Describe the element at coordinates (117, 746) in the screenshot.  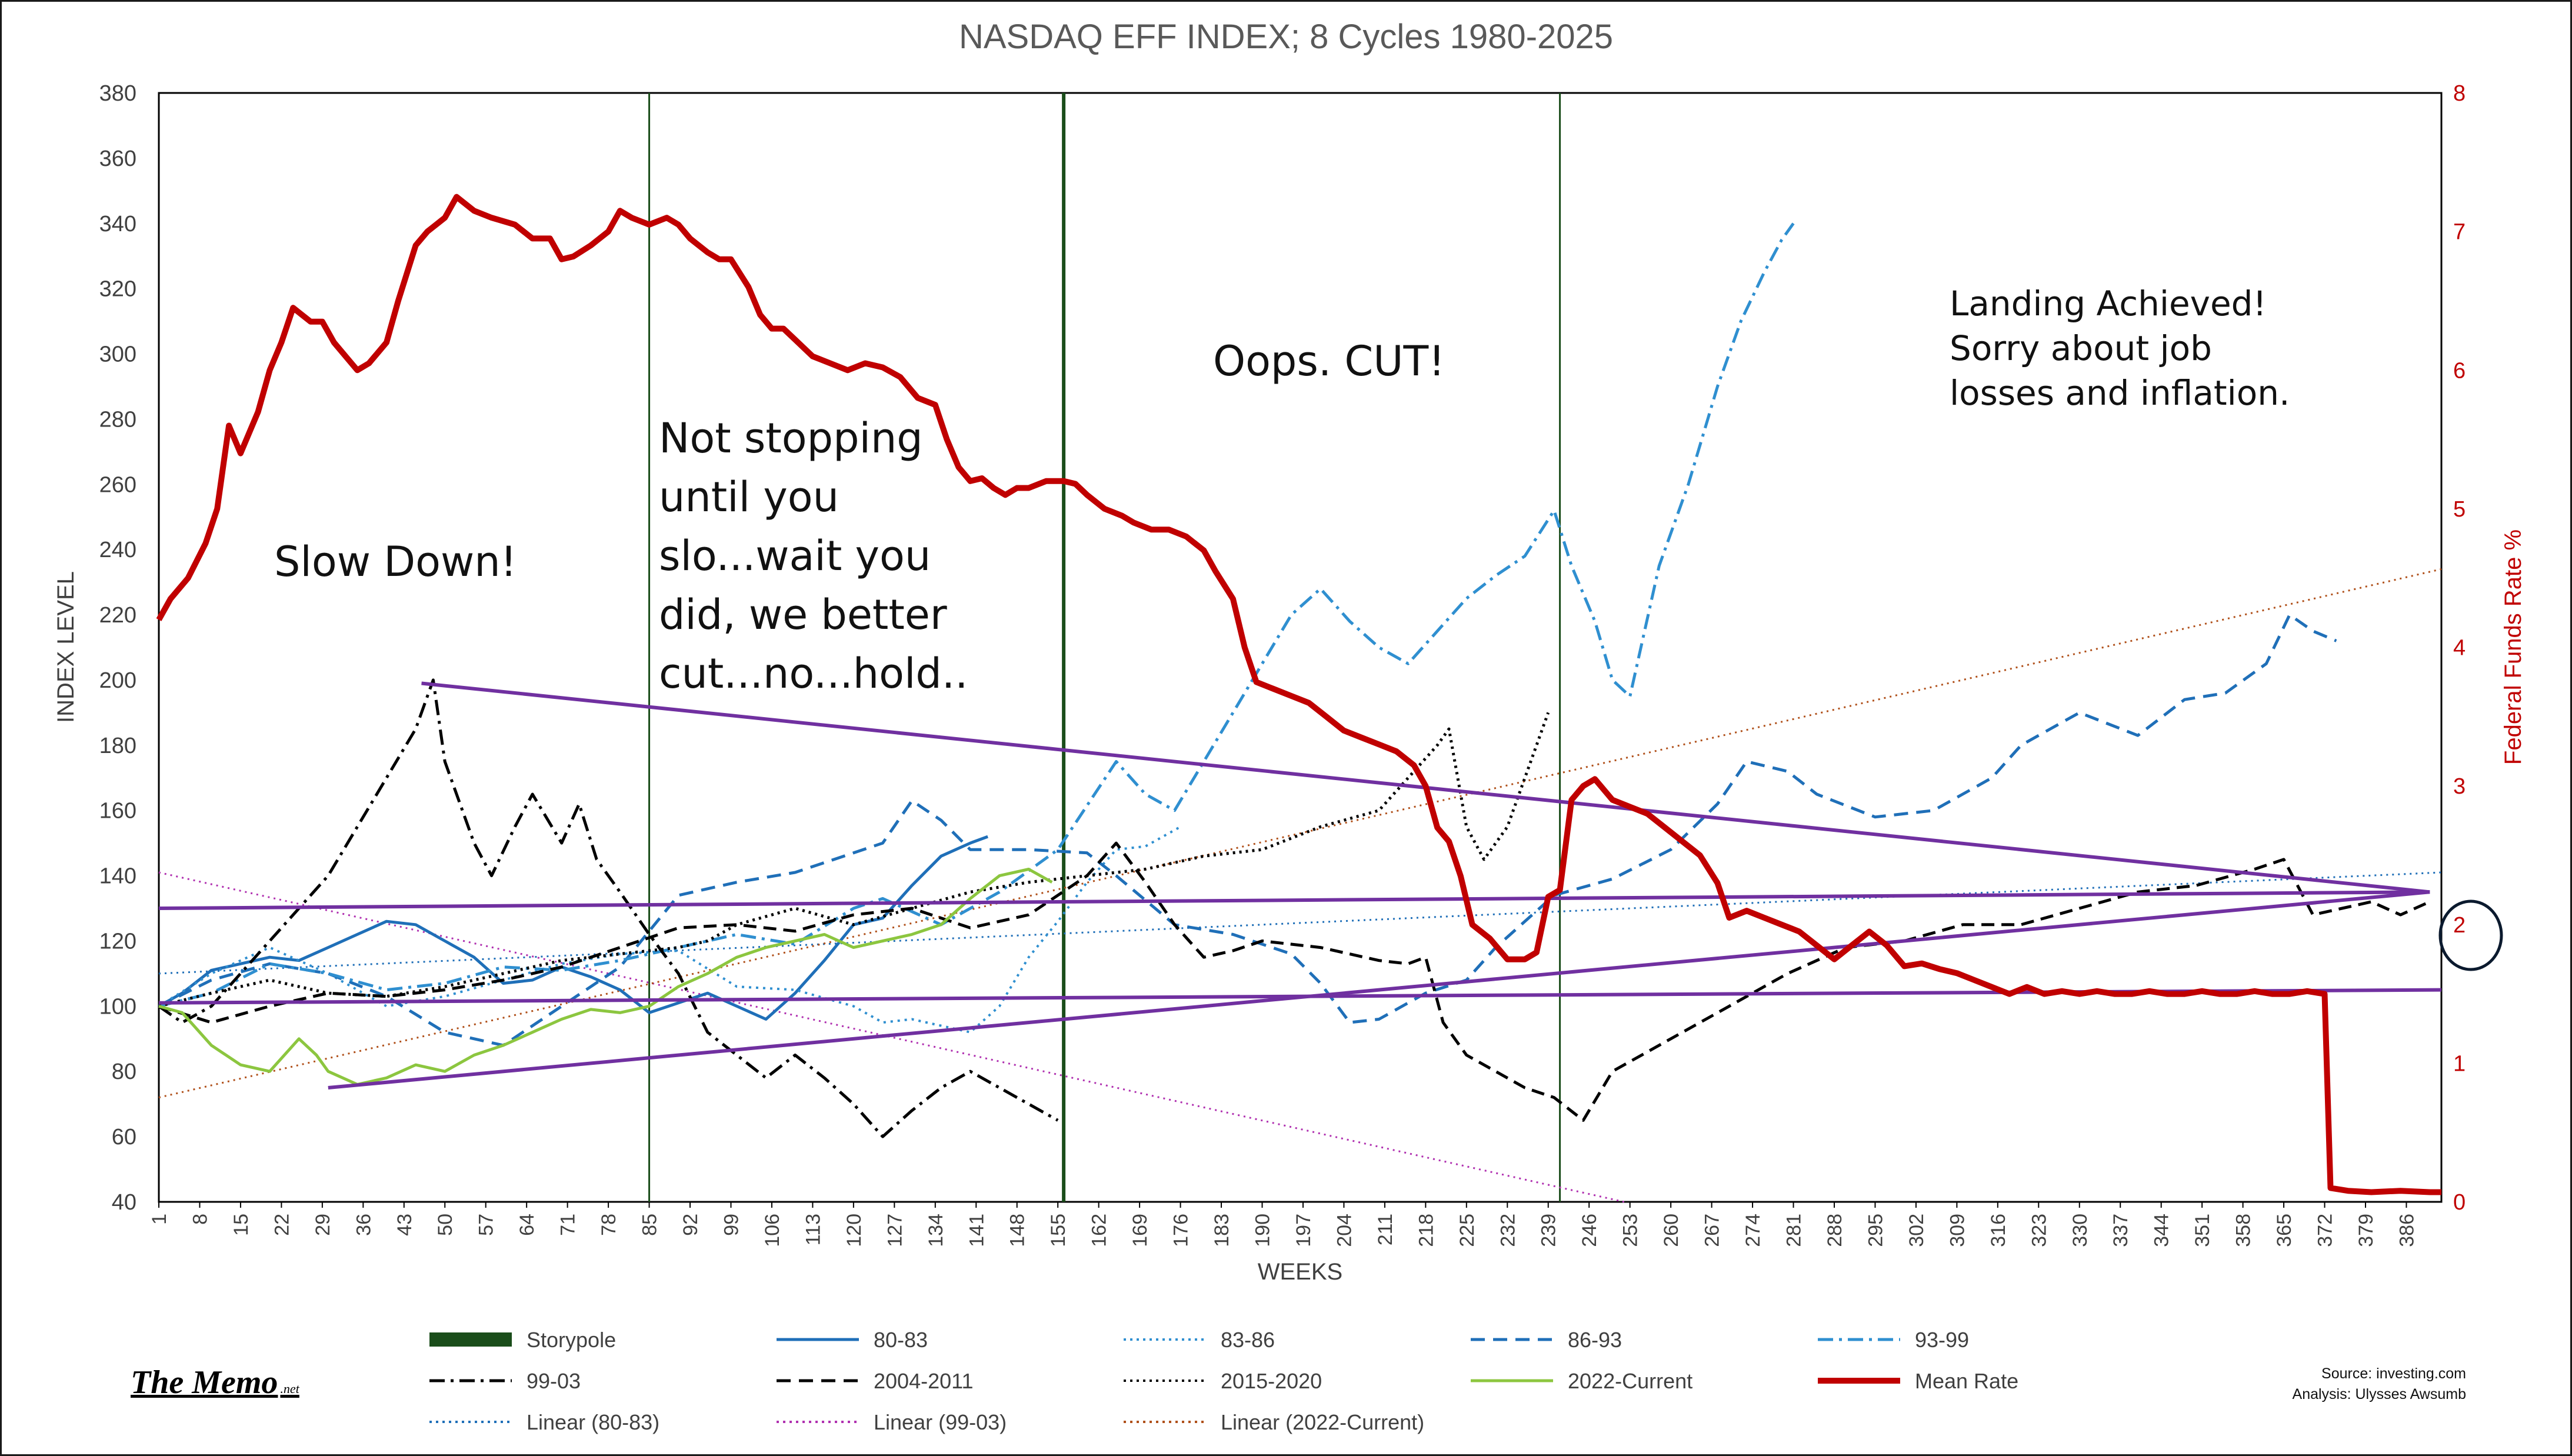
I see `y-tick-label: 180` at that location.